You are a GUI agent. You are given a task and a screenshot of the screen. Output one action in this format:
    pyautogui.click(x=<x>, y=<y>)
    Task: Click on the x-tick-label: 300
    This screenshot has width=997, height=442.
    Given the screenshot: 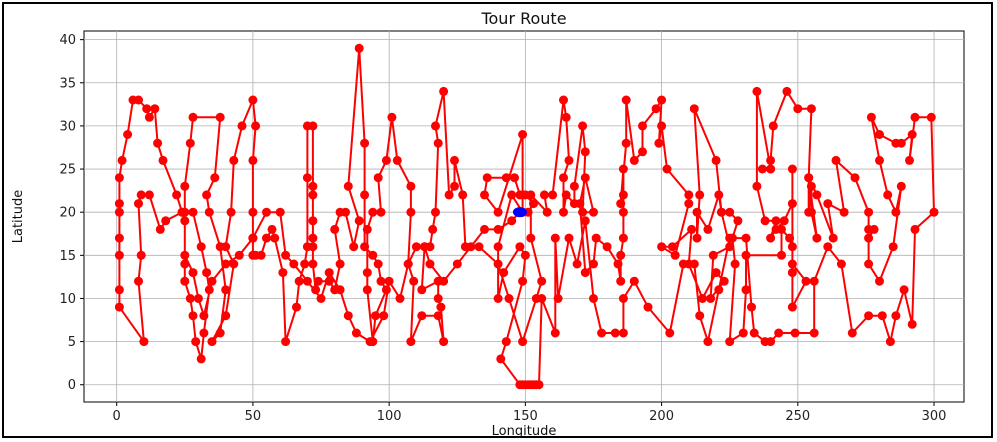 What is the action you would take?
    pyautogui.click(x=934, y=416)
    